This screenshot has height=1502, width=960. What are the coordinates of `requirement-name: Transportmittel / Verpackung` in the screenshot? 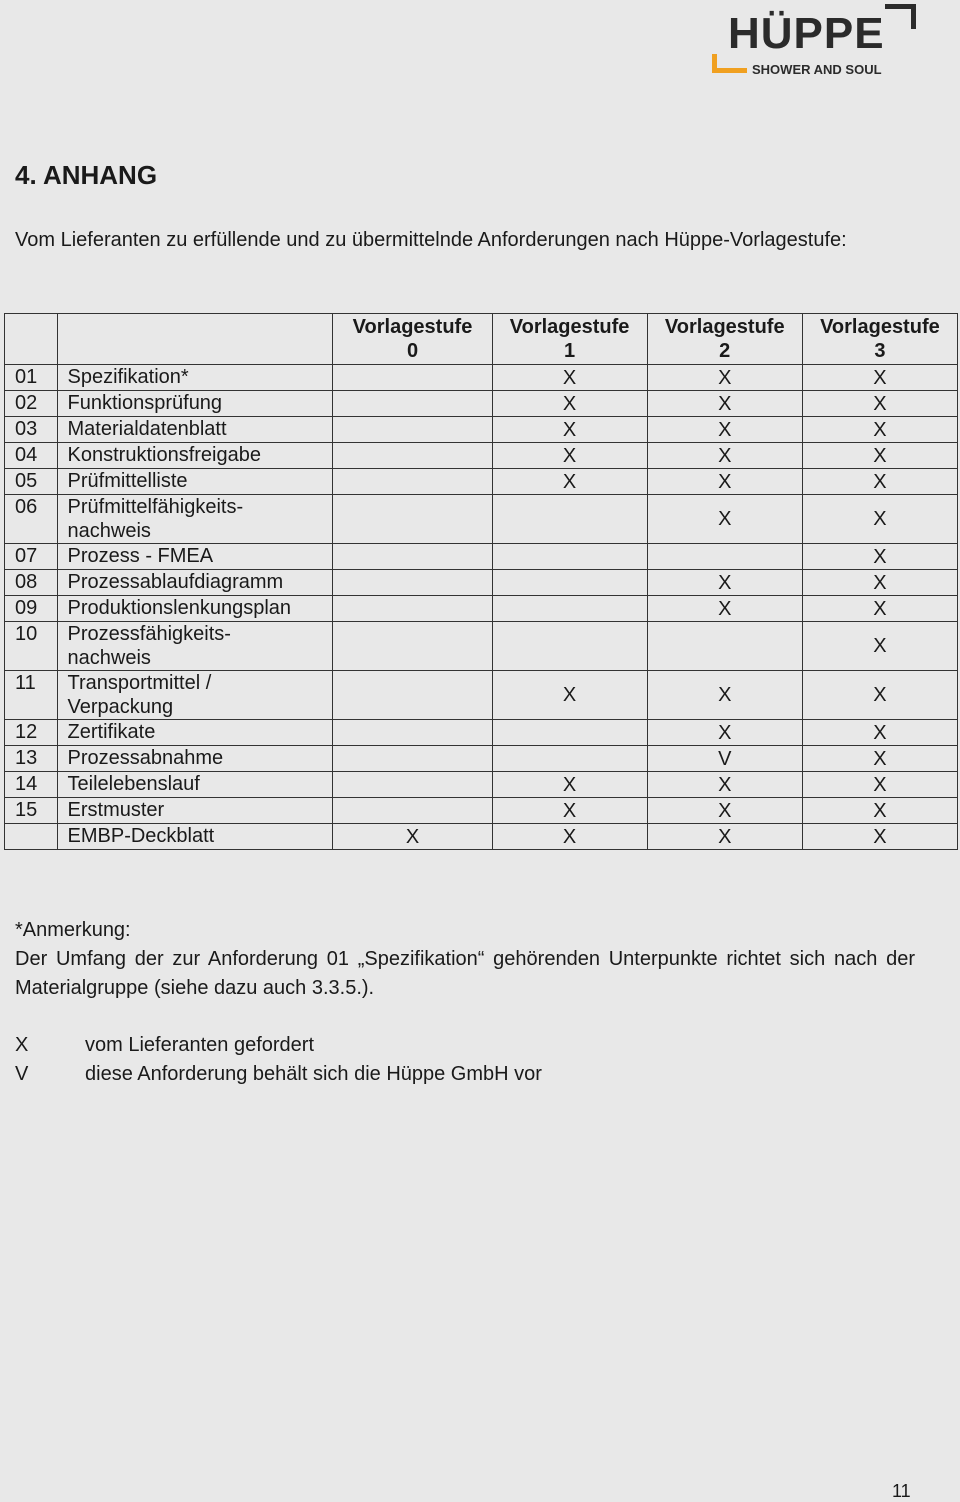 It's located at (195, 695).